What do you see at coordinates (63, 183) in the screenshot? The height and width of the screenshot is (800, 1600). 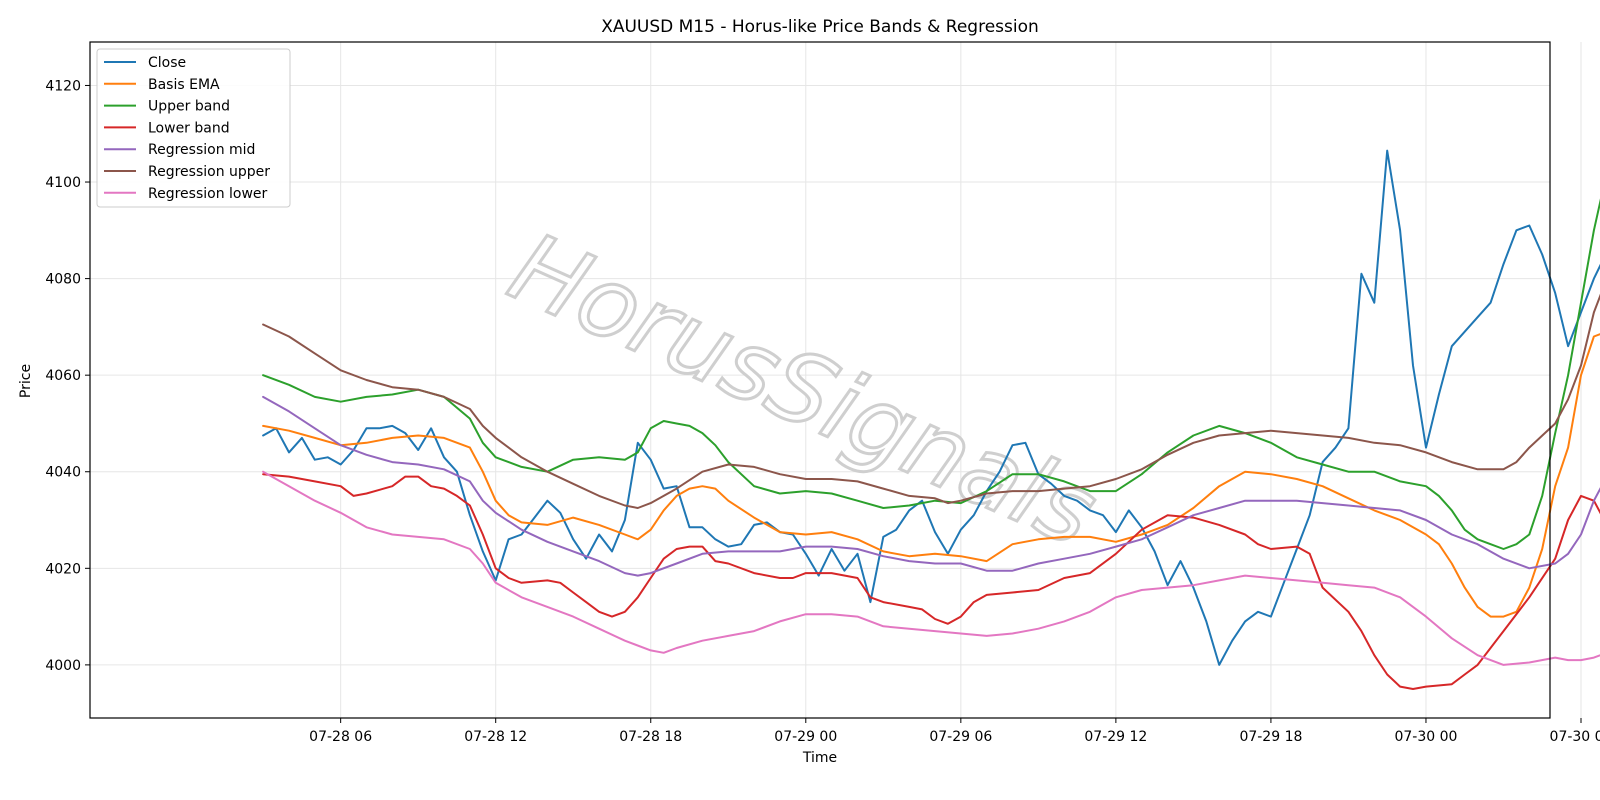 I see `y-tick-label: 4100` at bounding box center [63, 183].